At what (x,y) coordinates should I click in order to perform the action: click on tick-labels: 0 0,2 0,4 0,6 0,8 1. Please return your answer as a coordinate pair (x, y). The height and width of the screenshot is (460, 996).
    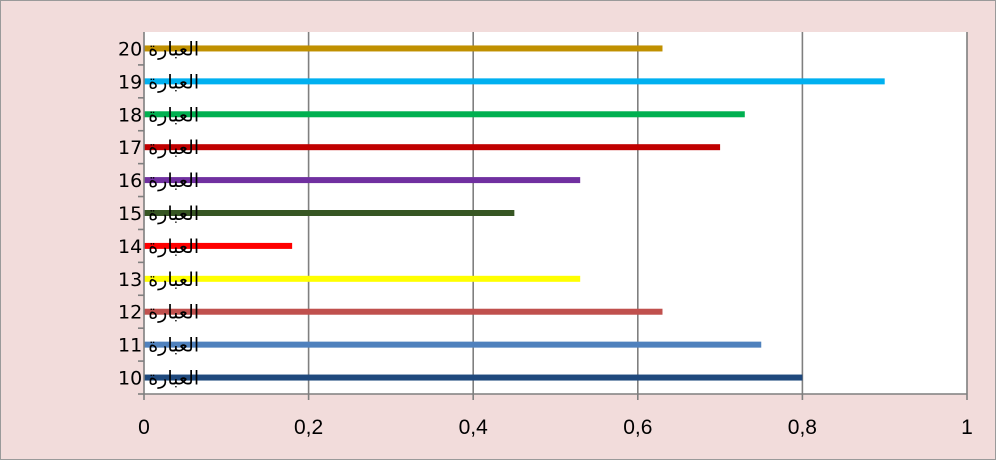
    Looking at the image, I should click on (555, 427).